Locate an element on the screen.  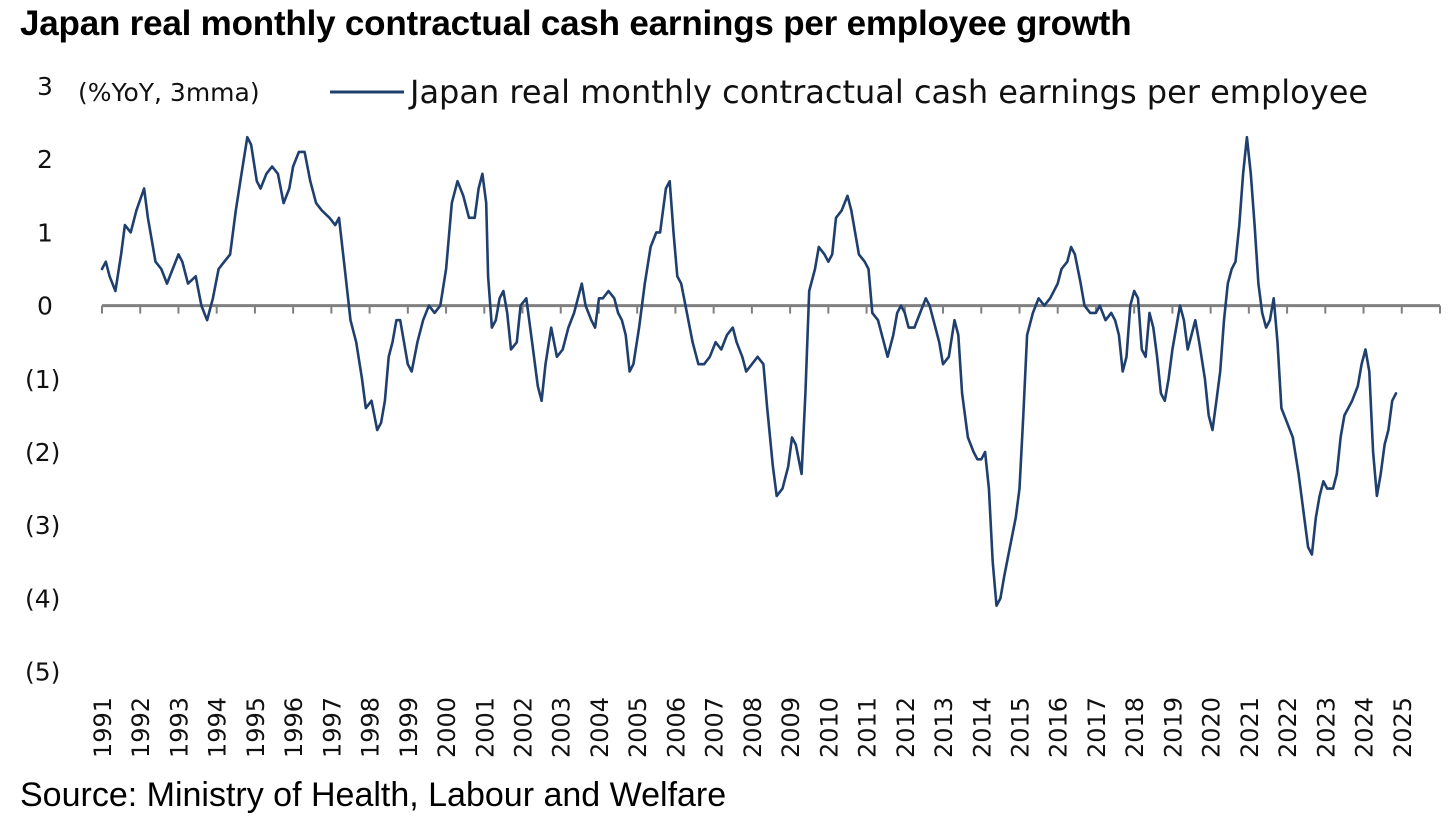
x-tick-label: 2009 is located at coordinates (791, 727).